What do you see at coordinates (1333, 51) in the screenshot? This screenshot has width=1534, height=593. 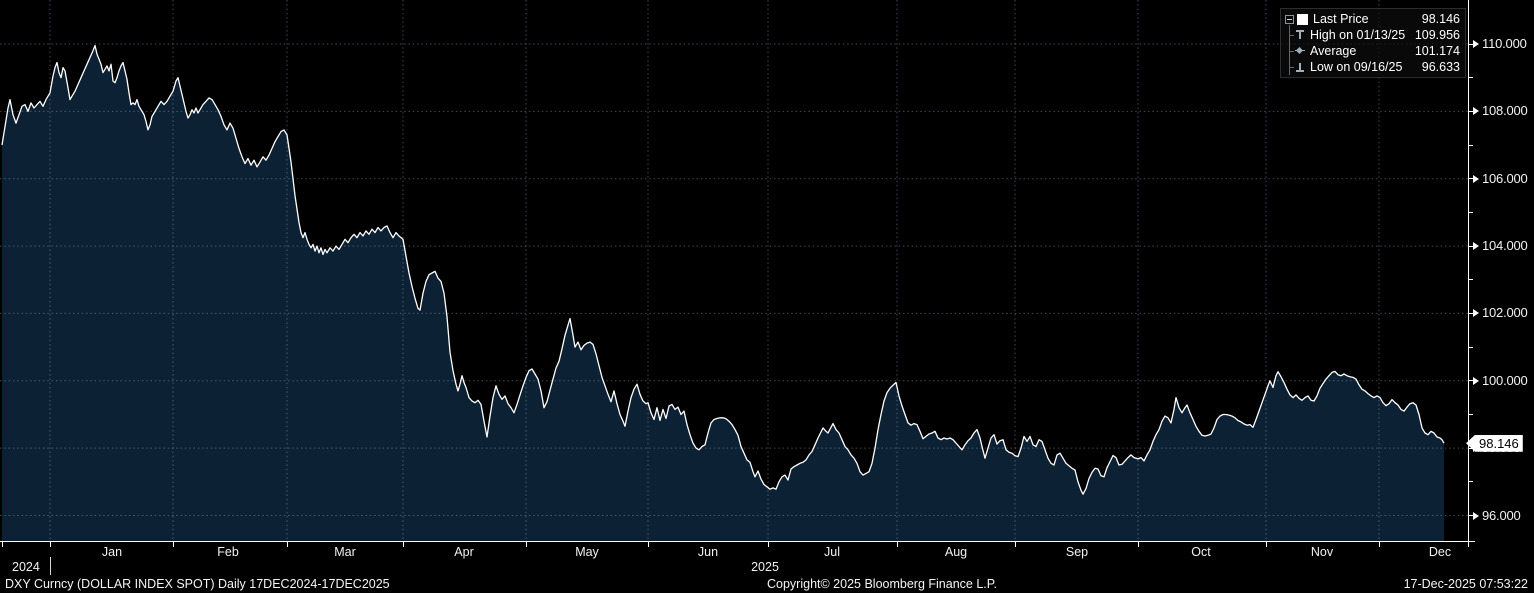 I see `legend-label: Average` at bounding box center [1333, 51].